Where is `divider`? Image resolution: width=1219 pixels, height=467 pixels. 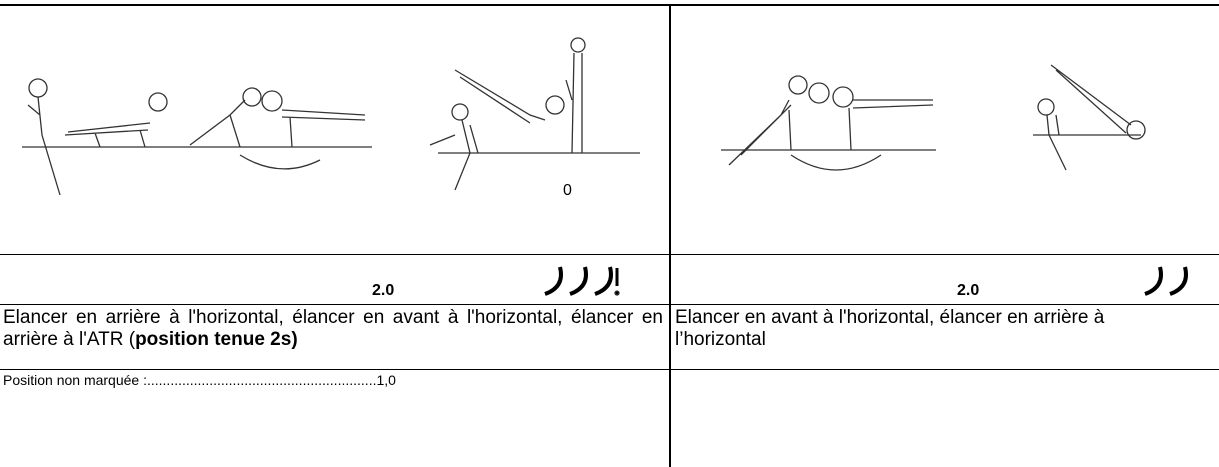 divider is located at coordinates (670, 235).